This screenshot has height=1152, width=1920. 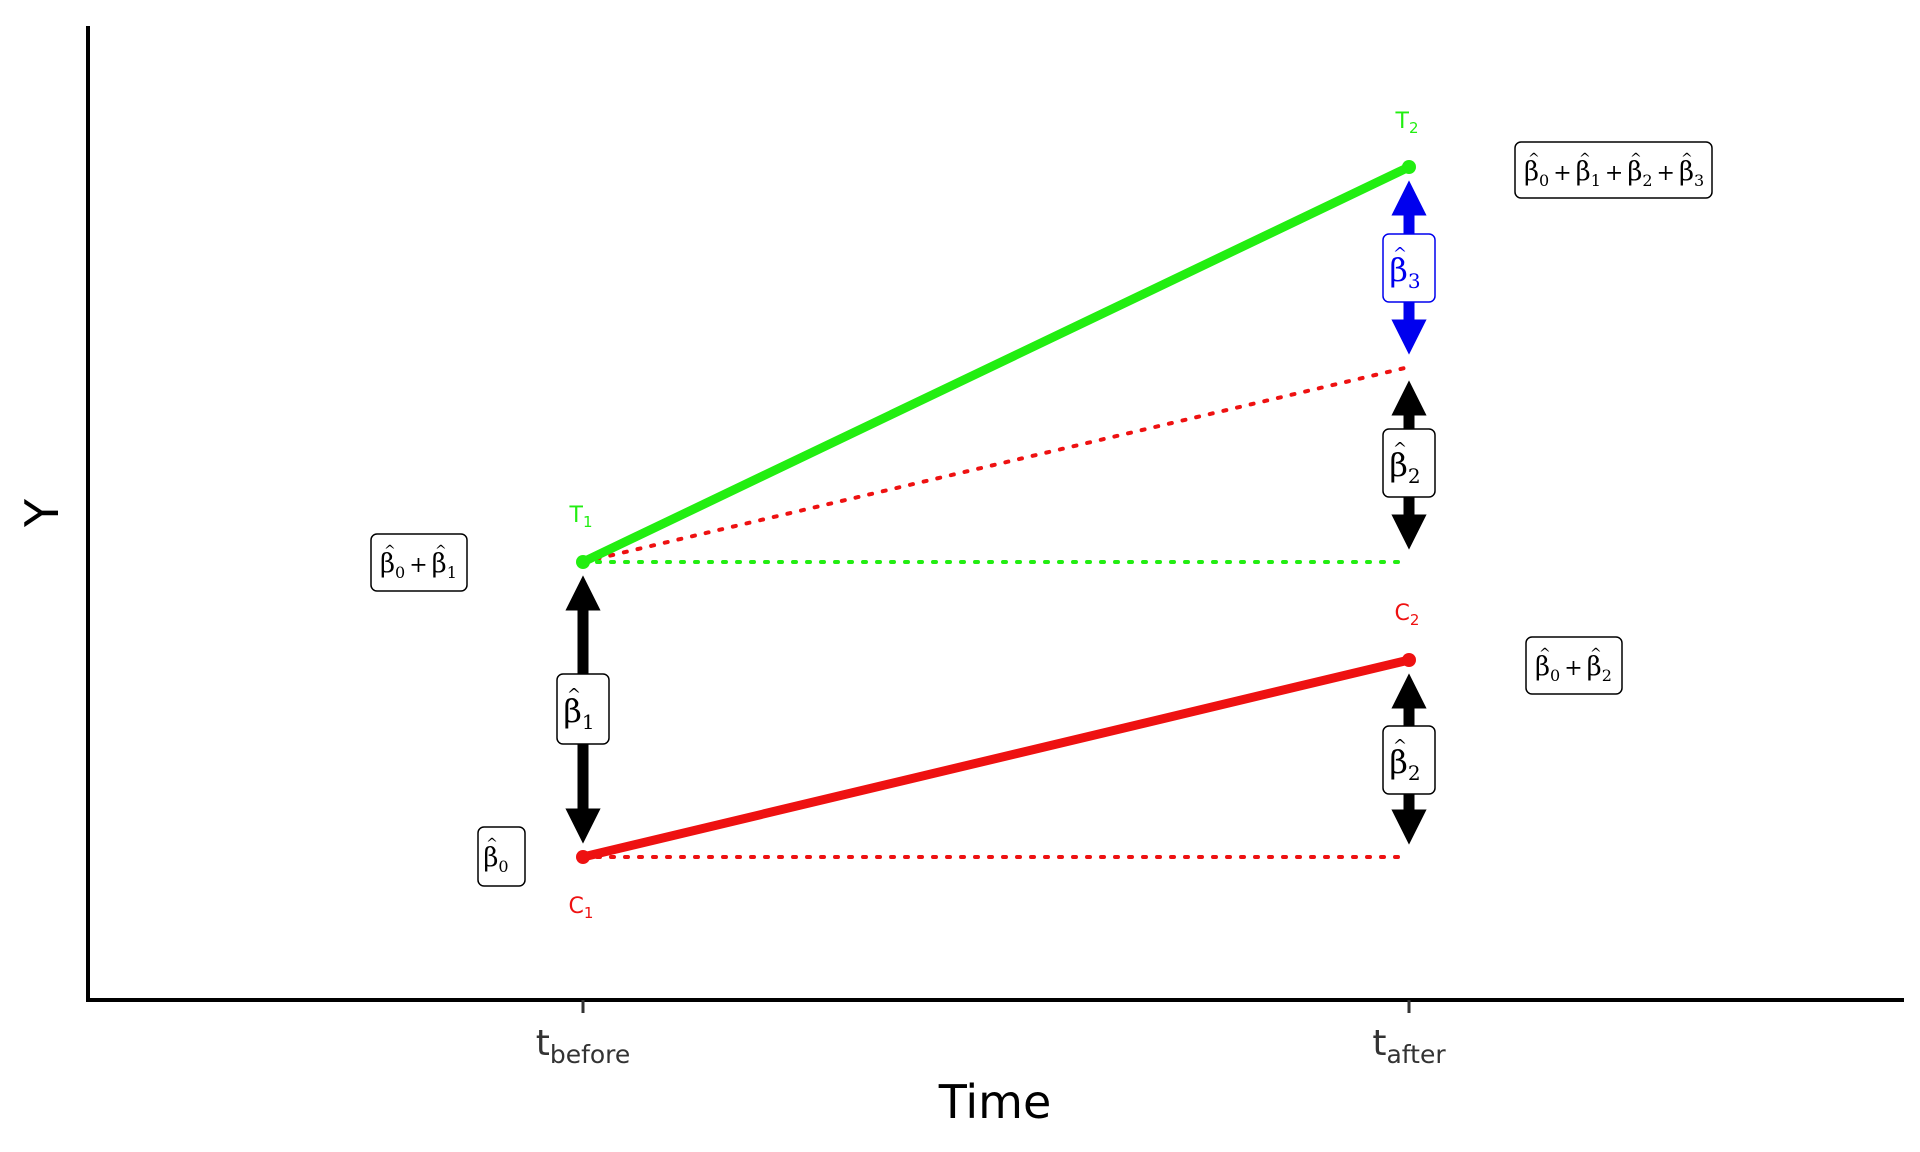 I want to click on point-C2, so click(x=1409, y=660).